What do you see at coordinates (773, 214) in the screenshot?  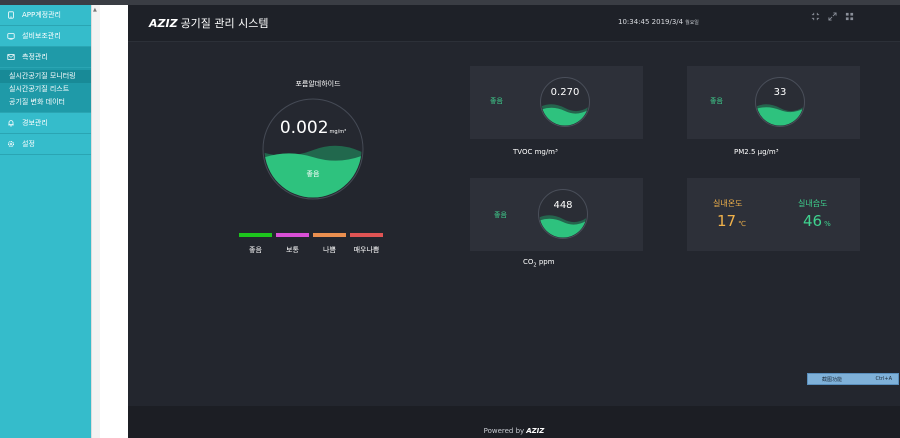 I see `climate-card: 실내온도 17 ℃ 실내습도 46%` at bounding box center [773, 214].